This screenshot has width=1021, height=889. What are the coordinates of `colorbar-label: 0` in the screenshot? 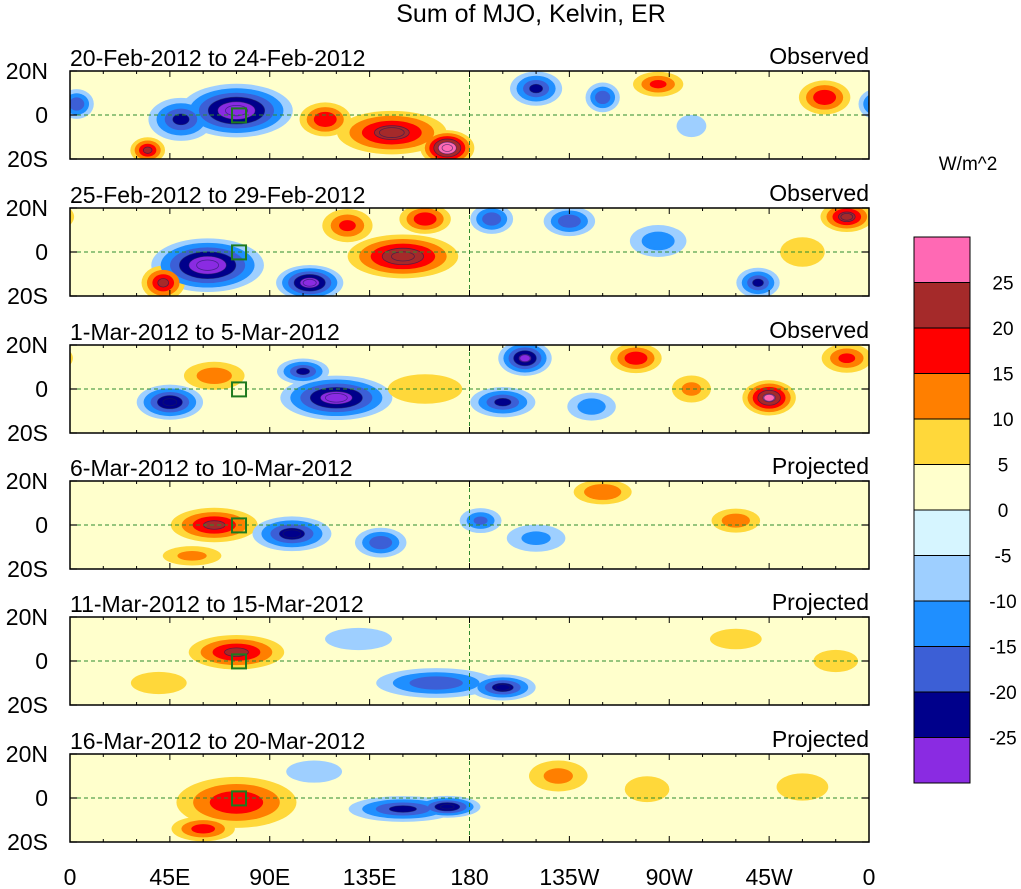 It's located at (1003, 511).